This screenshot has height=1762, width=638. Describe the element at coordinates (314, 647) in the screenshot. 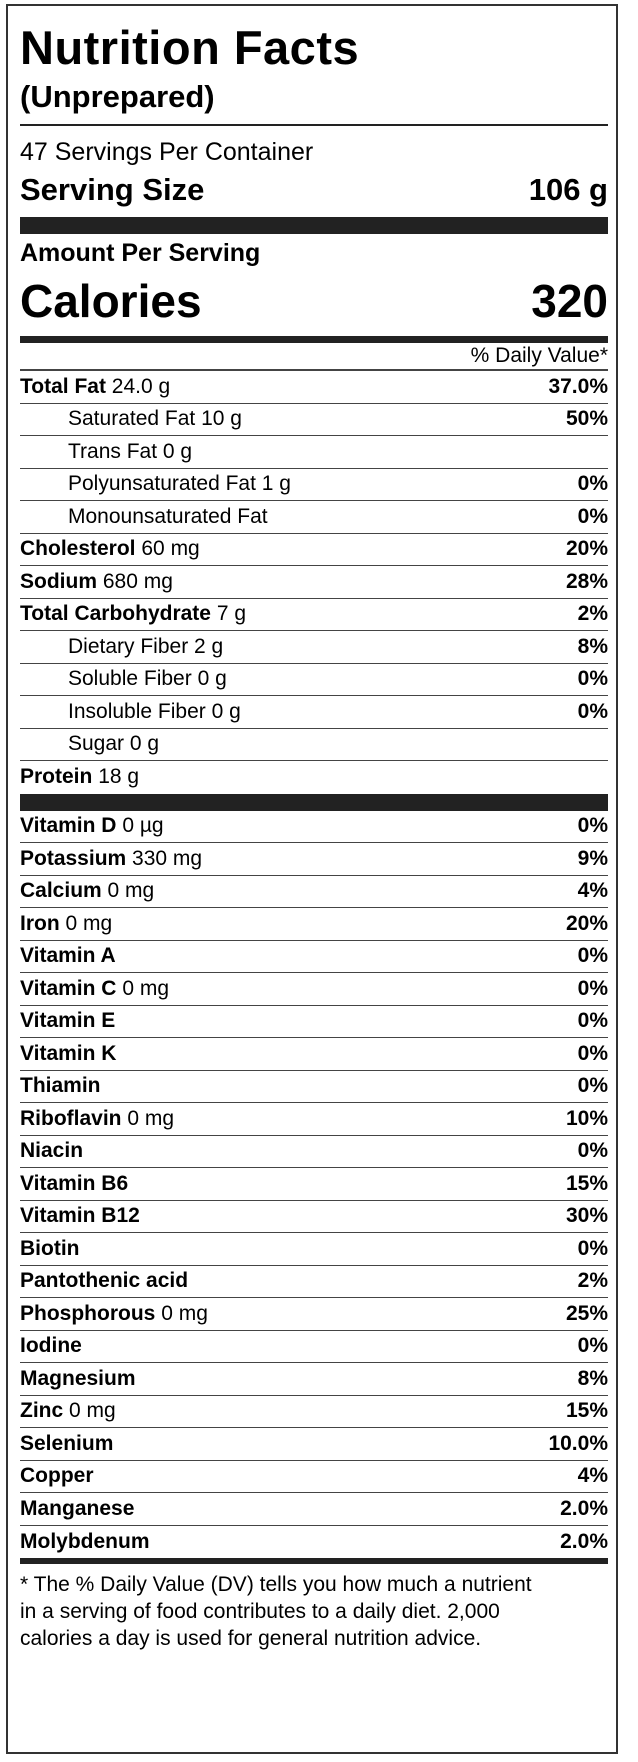

I see `nutrient-row: Dietary Fiber 2 g 8%` at that location.